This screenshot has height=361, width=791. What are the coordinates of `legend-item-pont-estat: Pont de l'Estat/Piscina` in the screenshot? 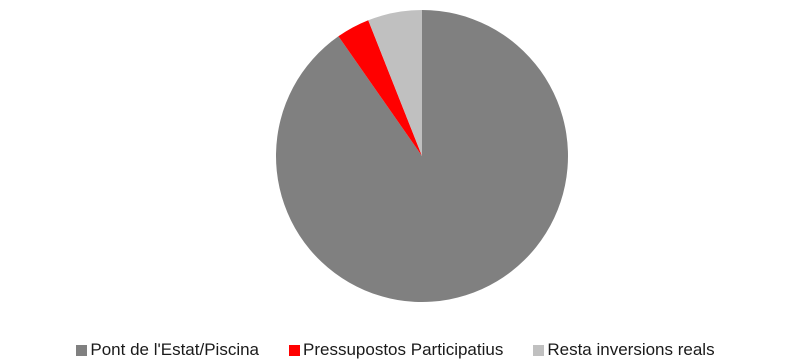 It's located at (167, 350).